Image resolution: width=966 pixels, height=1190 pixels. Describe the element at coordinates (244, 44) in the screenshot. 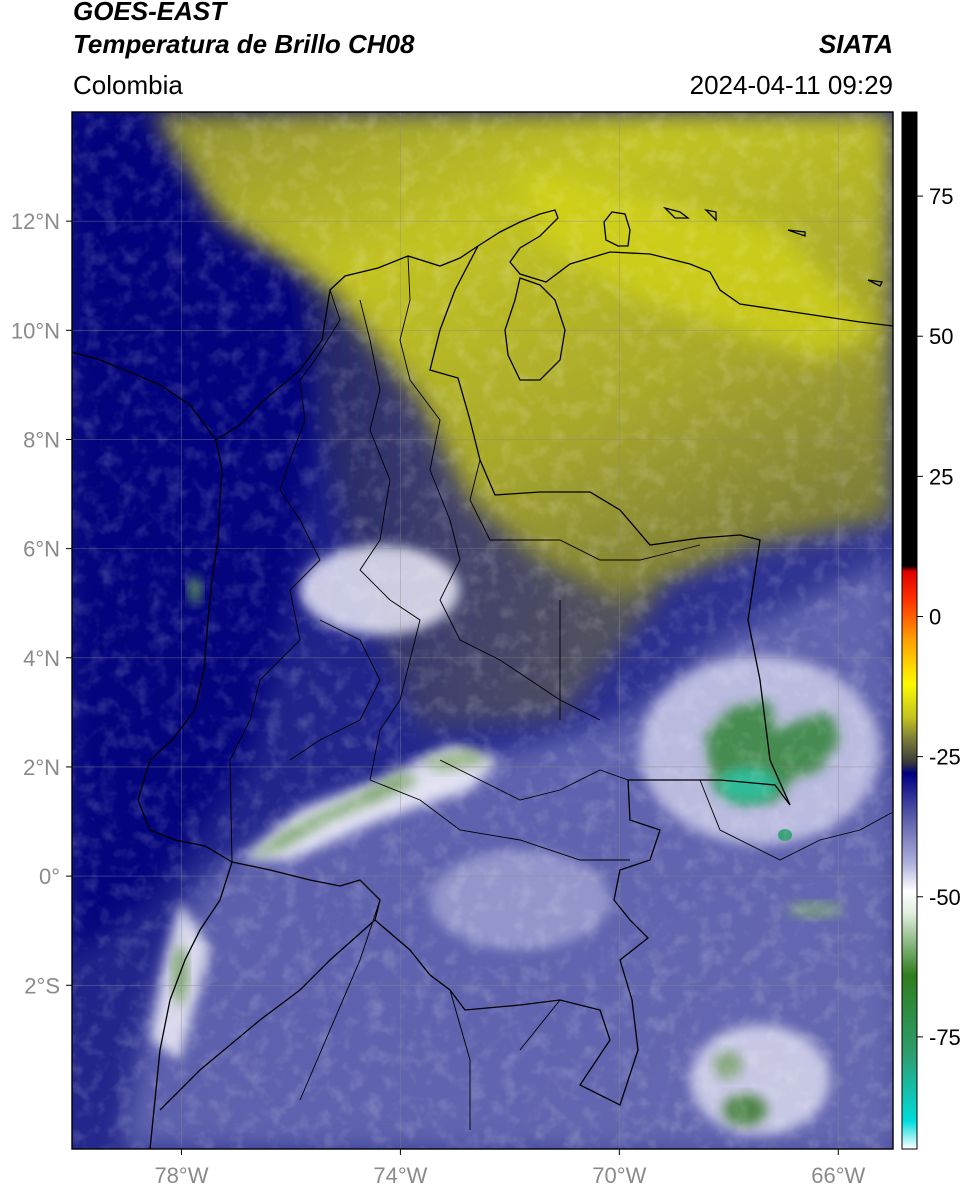

I see `map-title-product: Temperatura de Brillo CH08` at that location.